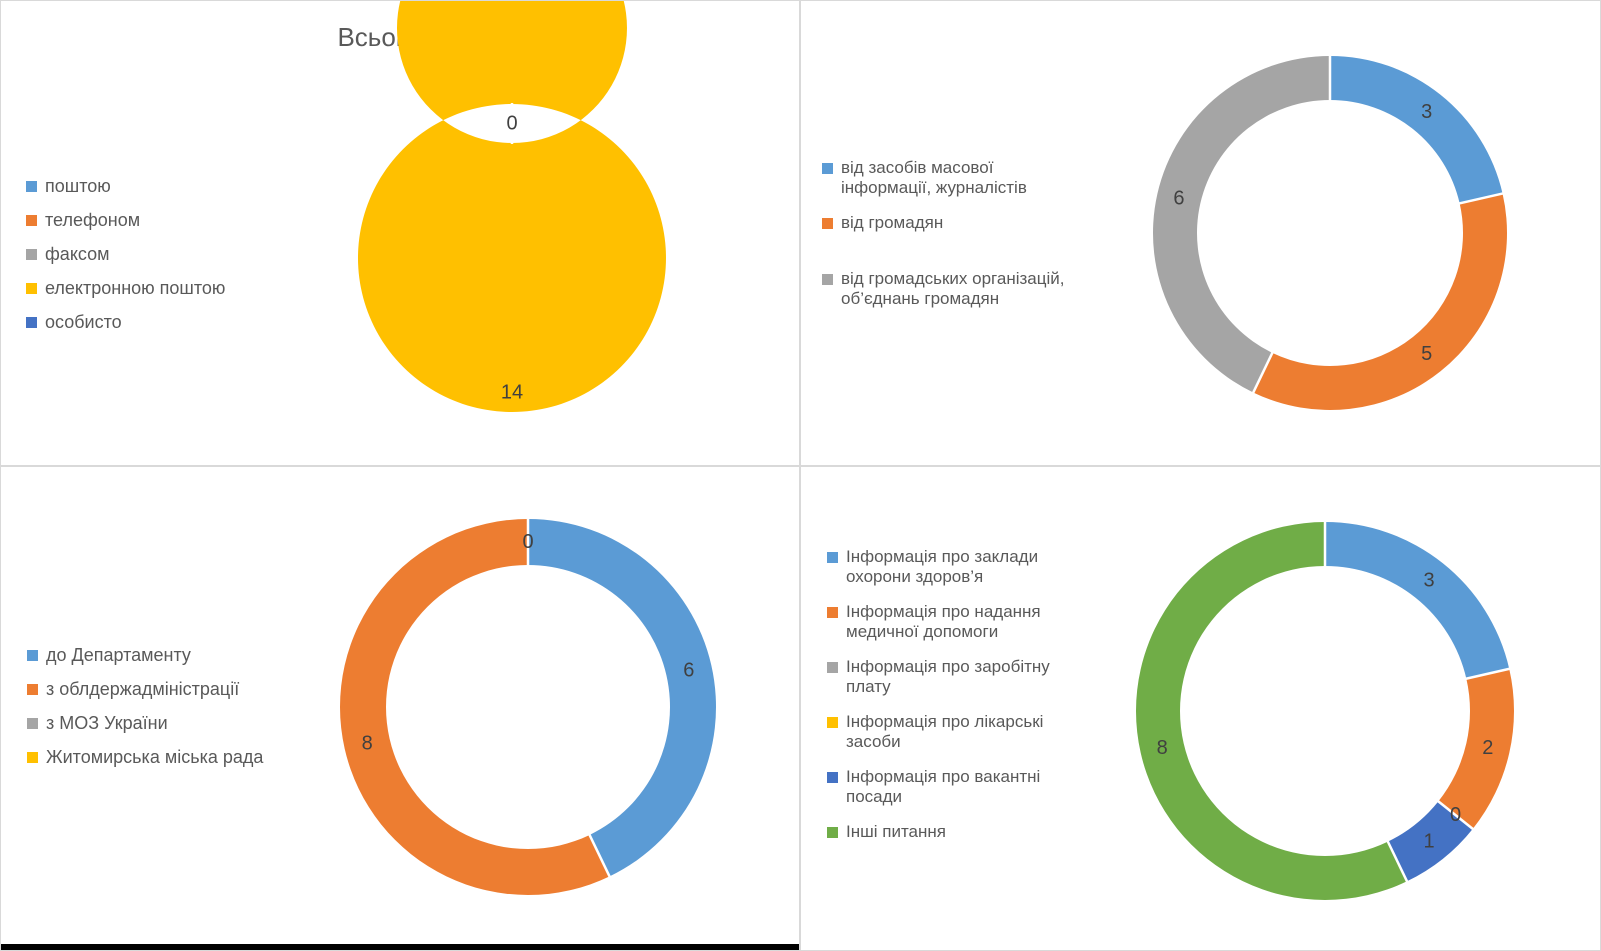 Image resolution: width=1601 pixels, height=951 pixels. I want to click on legend-item: телефоном, so click(125, 220).